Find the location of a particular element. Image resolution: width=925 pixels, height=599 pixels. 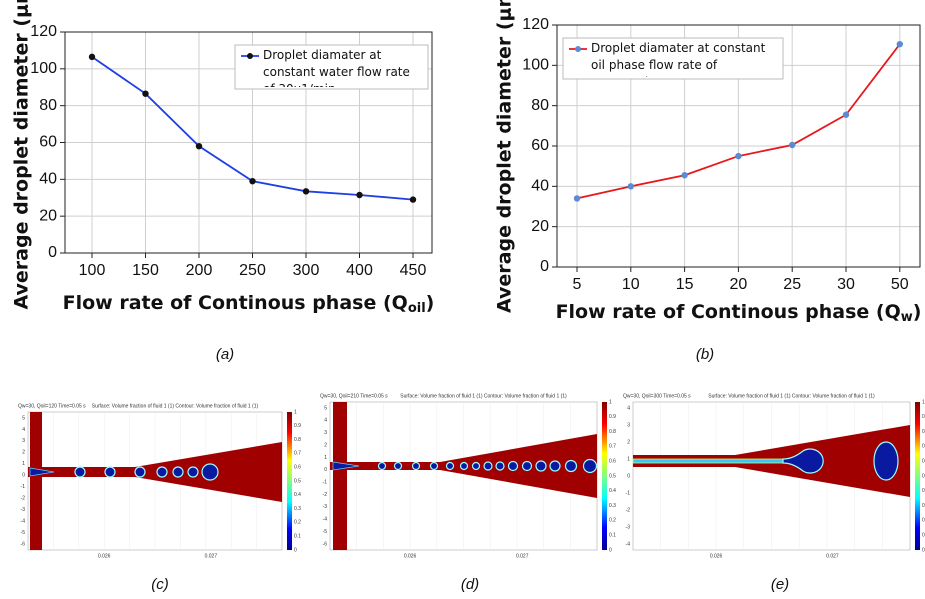

plot-frame is located at coordinates (248, 142).